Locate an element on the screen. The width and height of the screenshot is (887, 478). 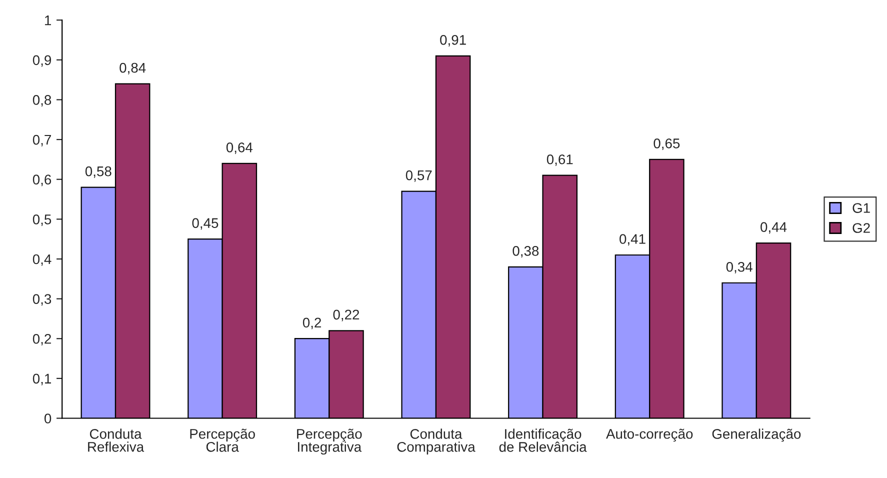
x-tick-label: Identificação de Relevância is located at coordinates (543, 440).